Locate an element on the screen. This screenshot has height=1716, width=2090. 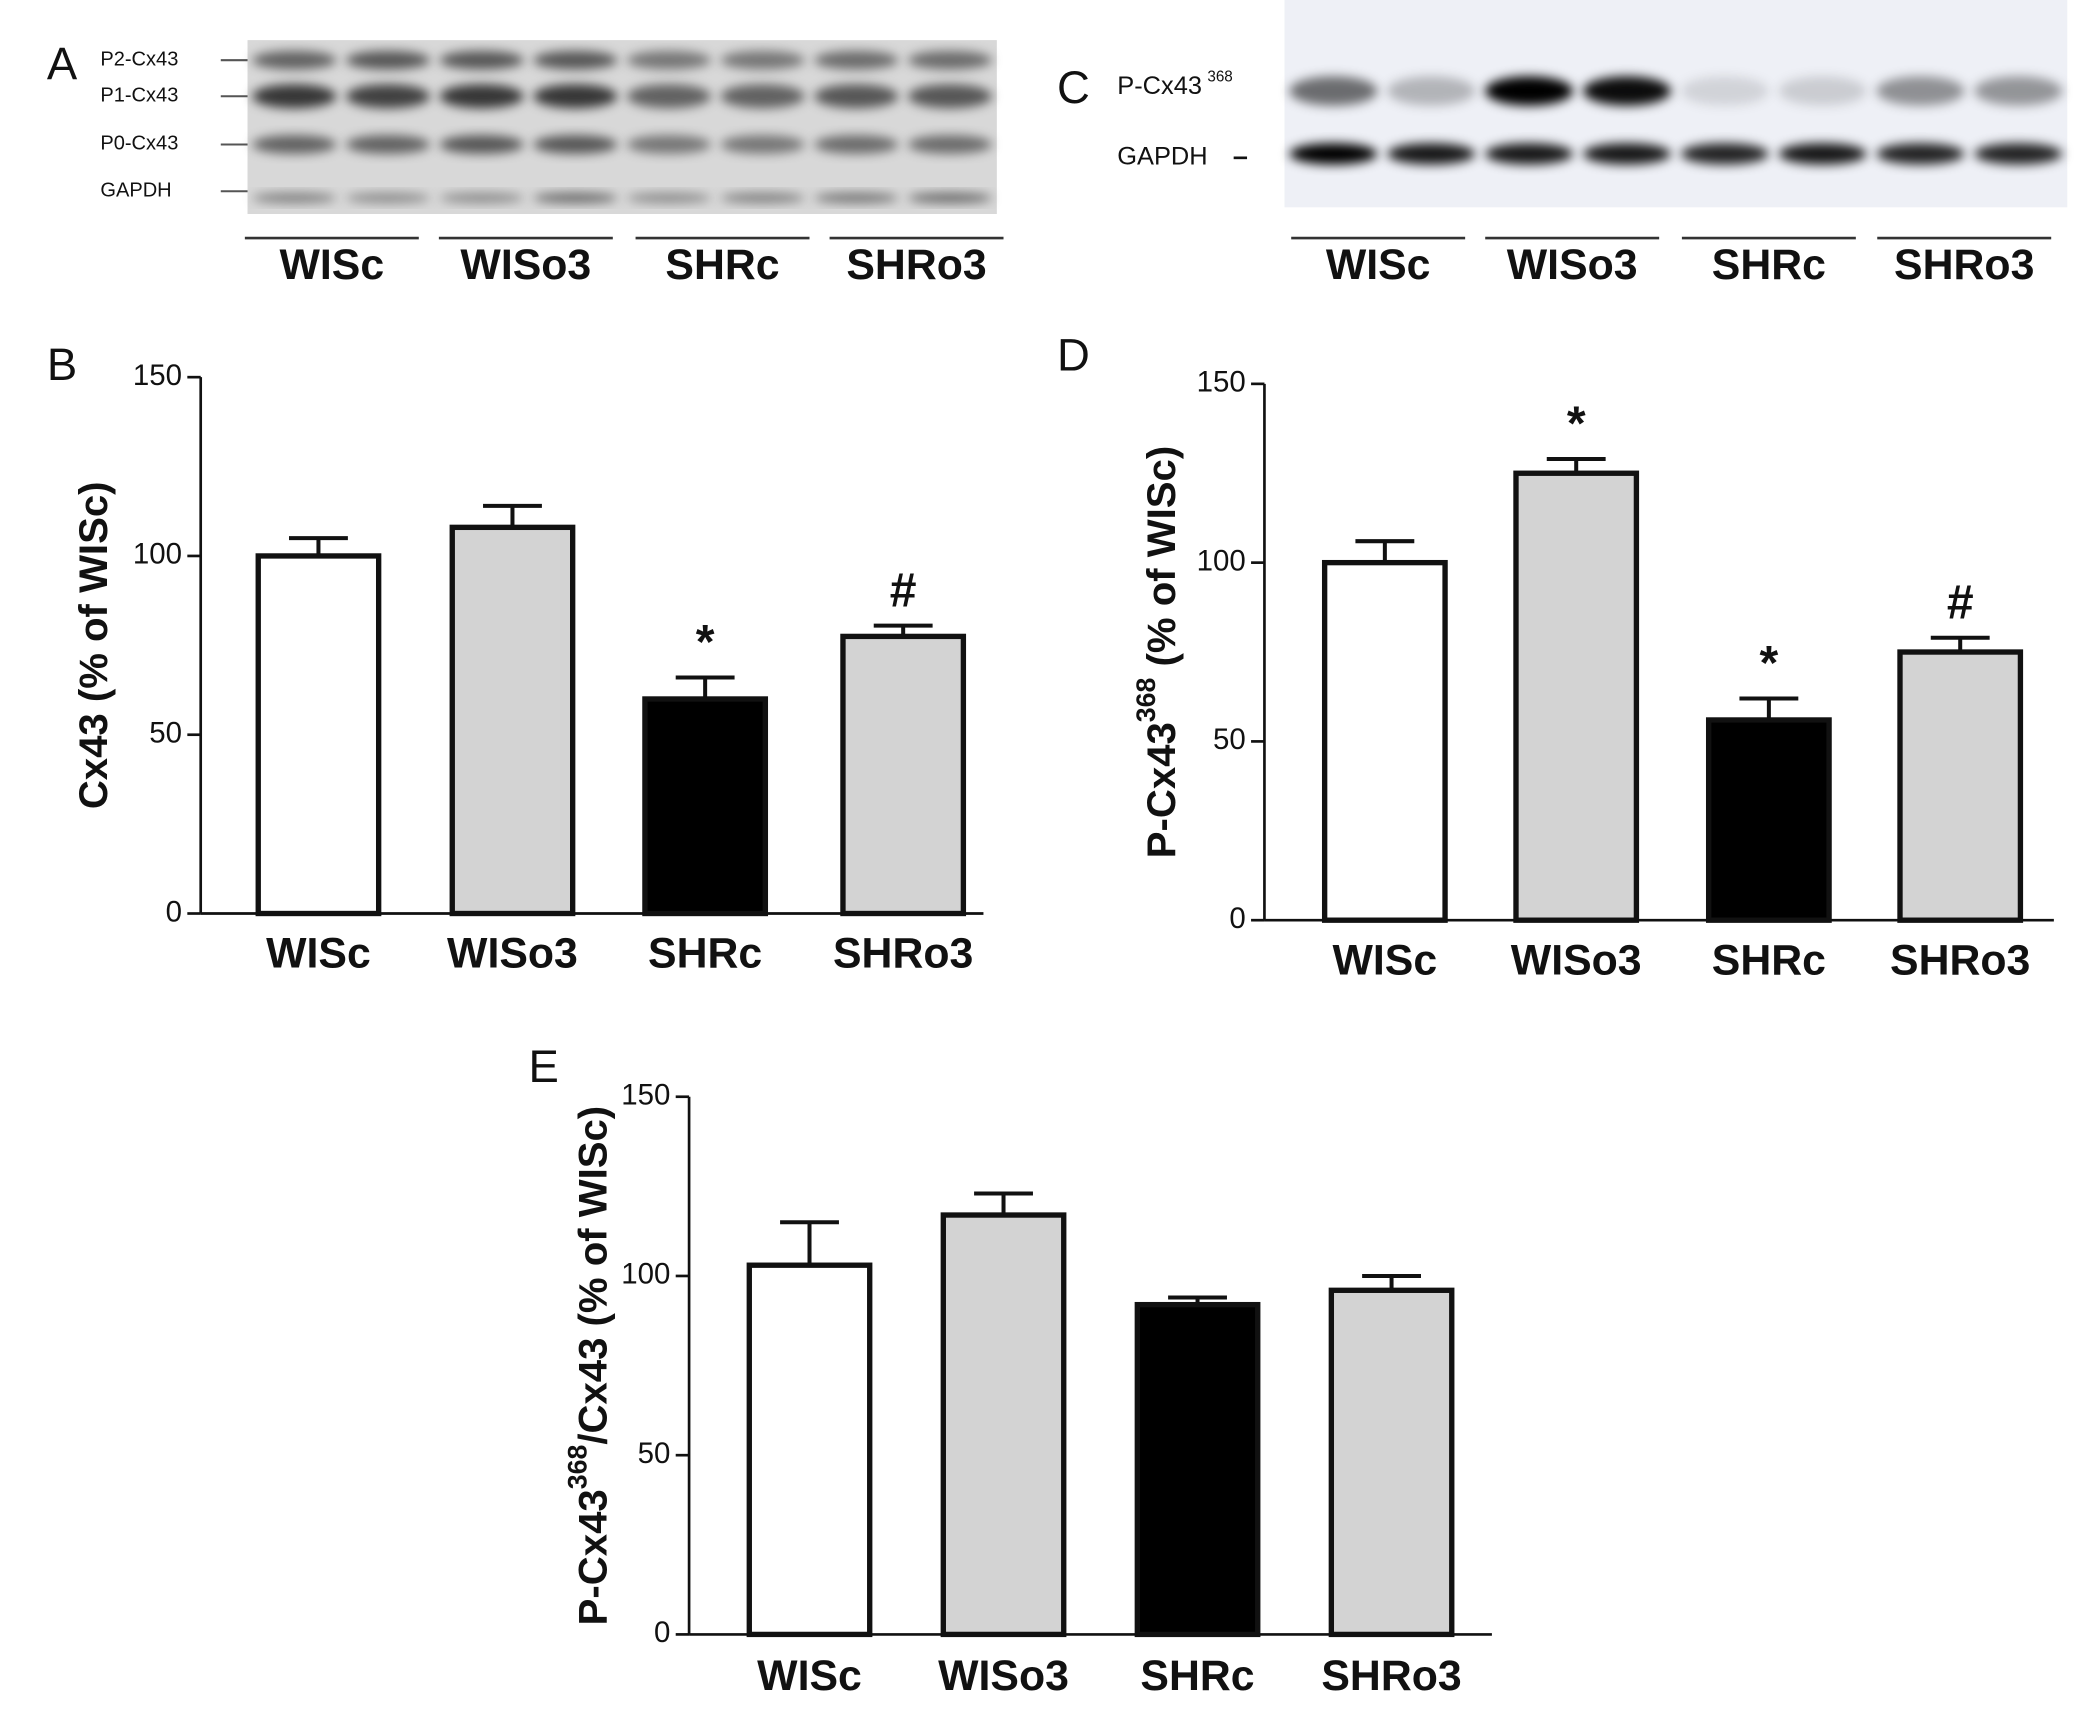
y-axis-label-part: /Cx43 (% of WISc) is located at coordinates (592, 1275).